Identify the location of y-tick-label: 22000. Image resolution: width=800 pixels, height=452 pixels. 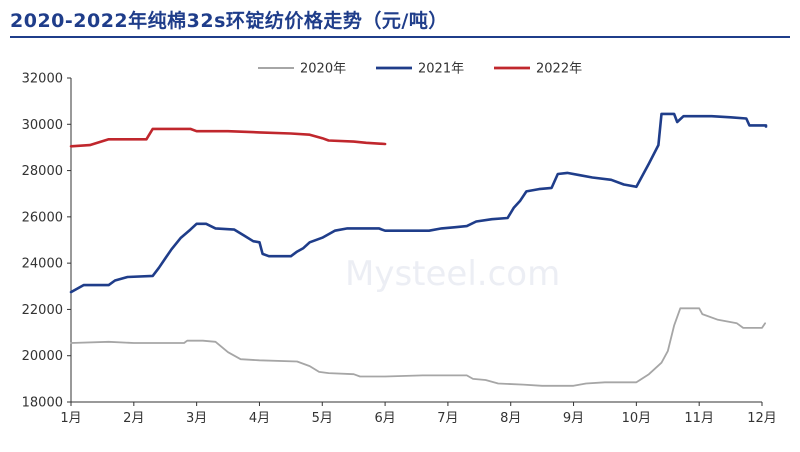
(42, 310).